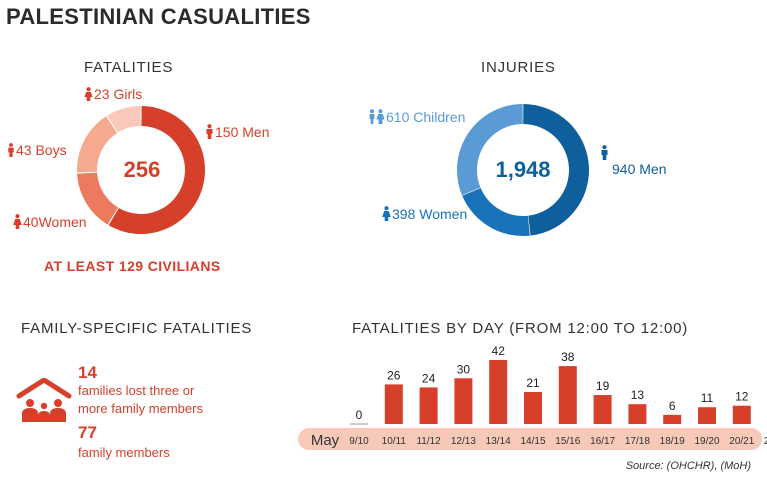  I want to click on injuries-heading: INJURIES, so click(518, 67).